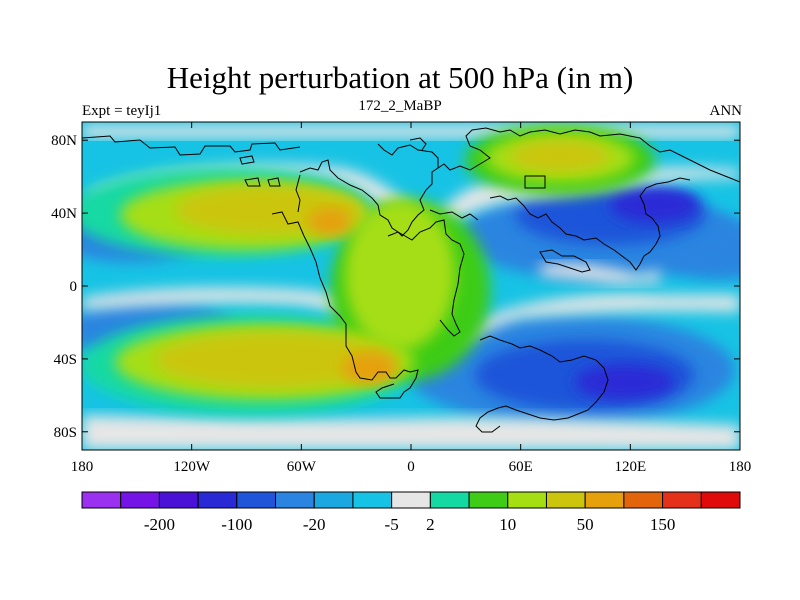  Describe the element at coordinates (400, 106) in the screenshot. I see `experiment-period-label: 172_2_MaBP` at that location.